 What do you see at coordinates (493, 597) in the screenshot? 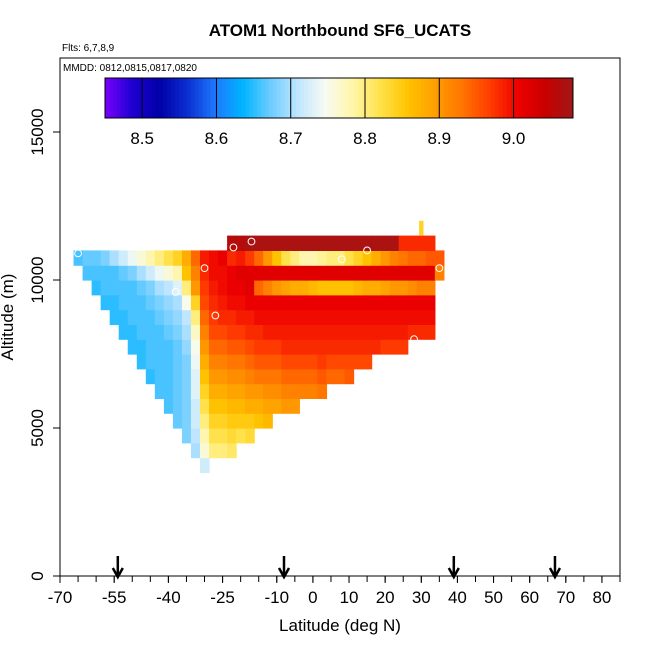
I see `x-tick-label: 50` at bounding box center [493, 597].